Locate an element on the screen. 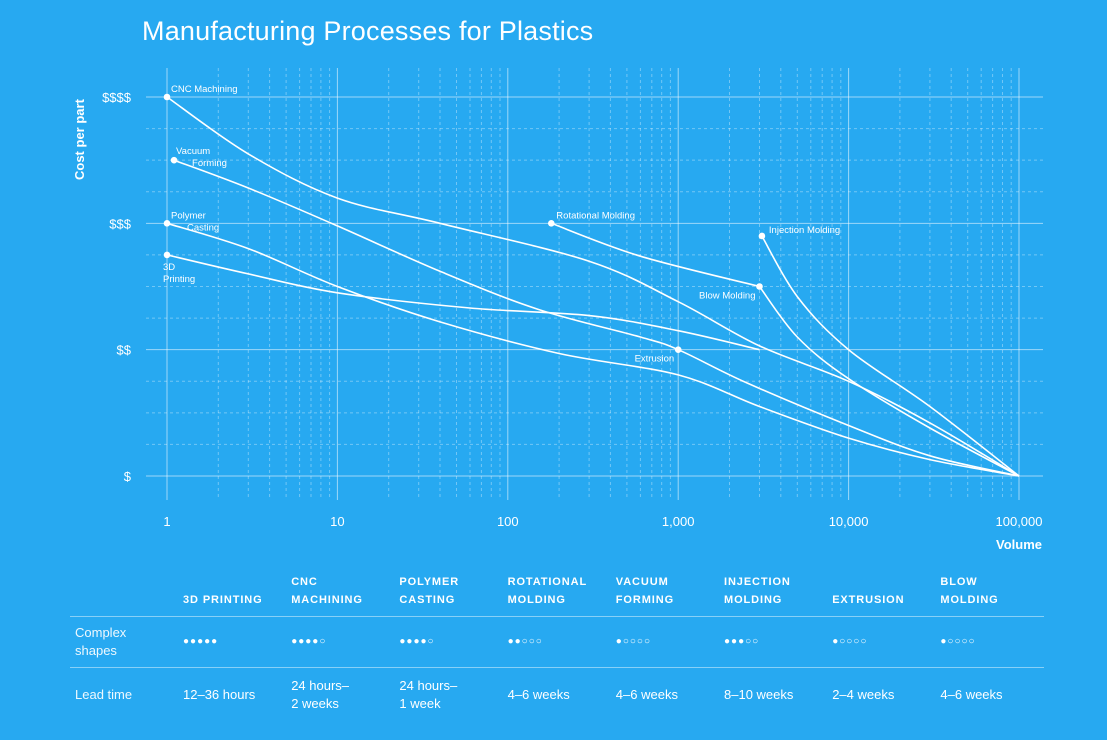 This screenshot has height=740, width=1107. series-line-injection-molding is located at coordinates (890, 356).